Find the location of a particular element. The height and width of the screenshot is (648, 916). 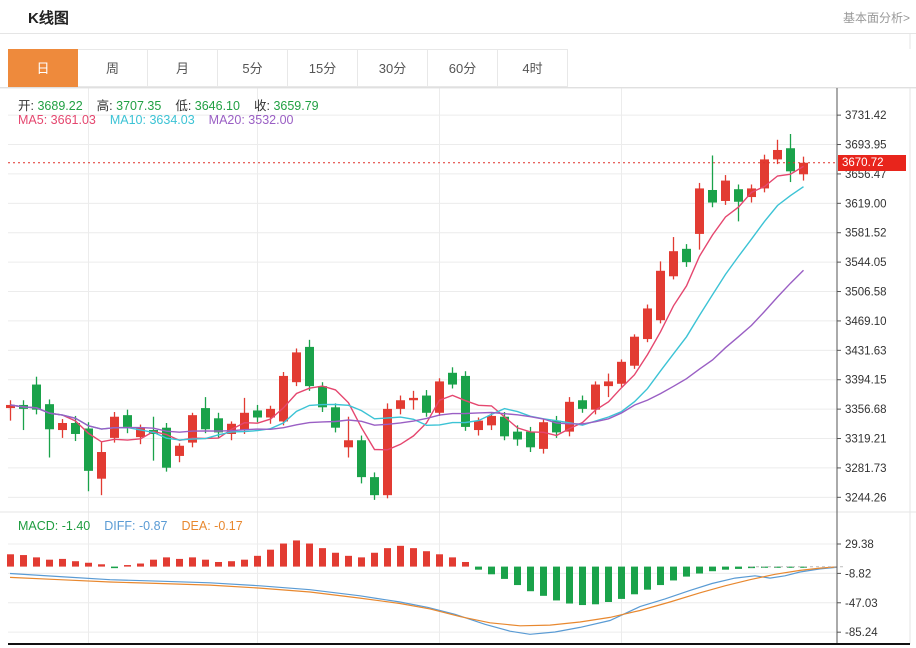

tab-day: 日 is located at coordinates (43, 68).